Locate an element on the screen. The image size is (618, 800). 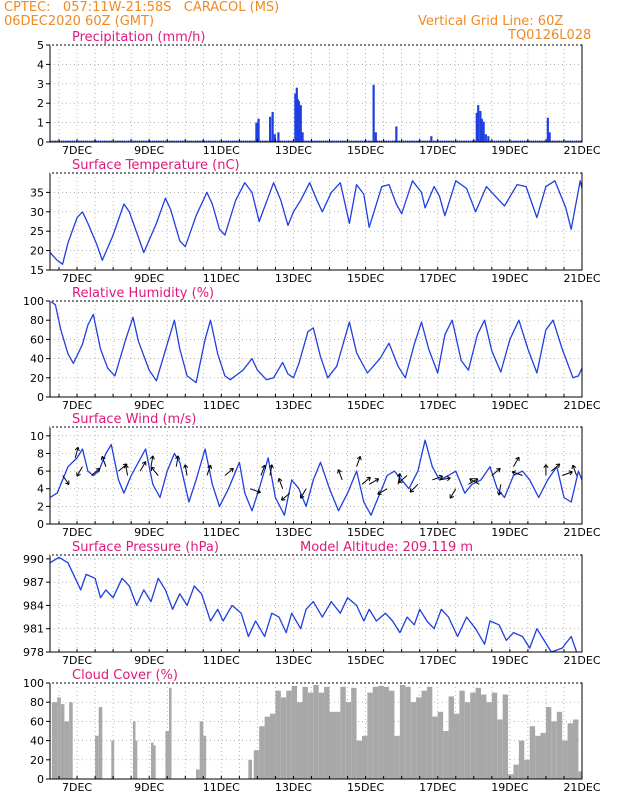
x-date-label: 9DEC is located at coordinates (149, 532).